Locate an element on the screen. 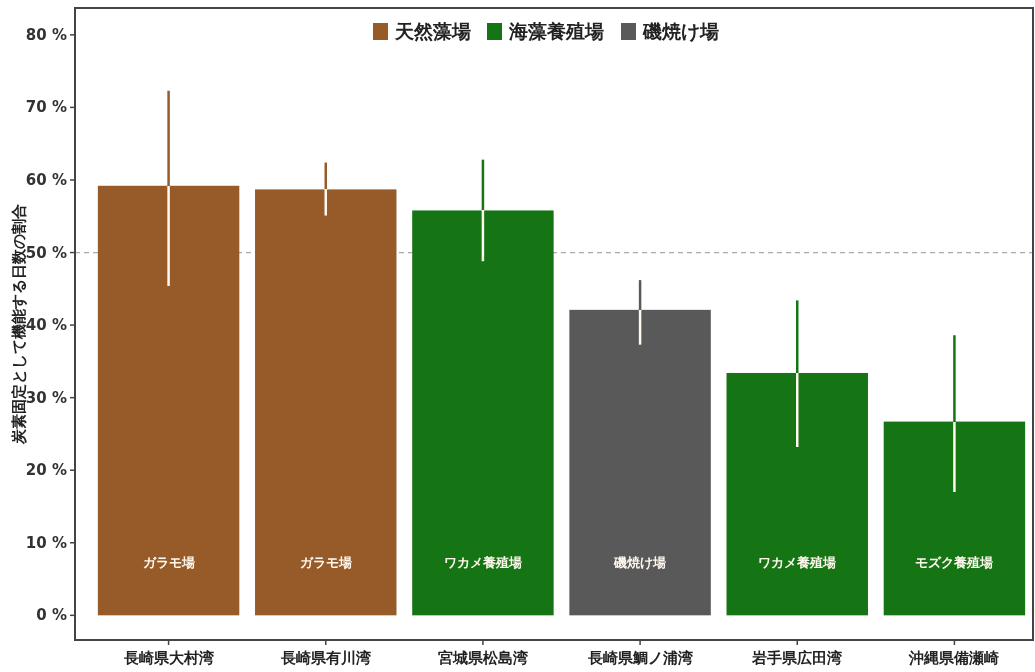 The width and height of the screenshot is (1035, 672). y-tick-label: 20 % is located at coordinates (46, 470).